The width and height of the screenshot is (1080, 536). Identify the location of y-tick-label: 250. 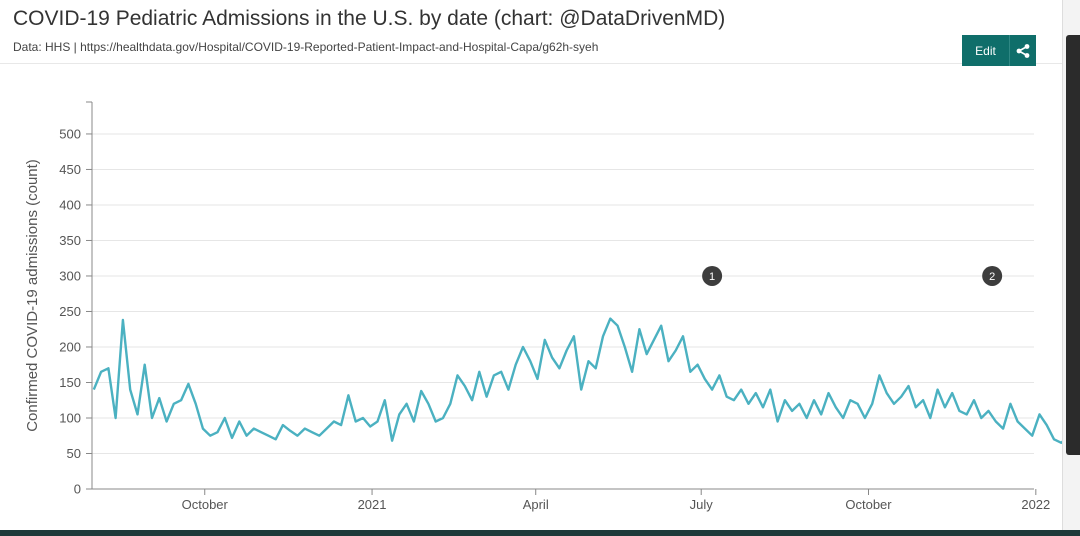
(70, 311).